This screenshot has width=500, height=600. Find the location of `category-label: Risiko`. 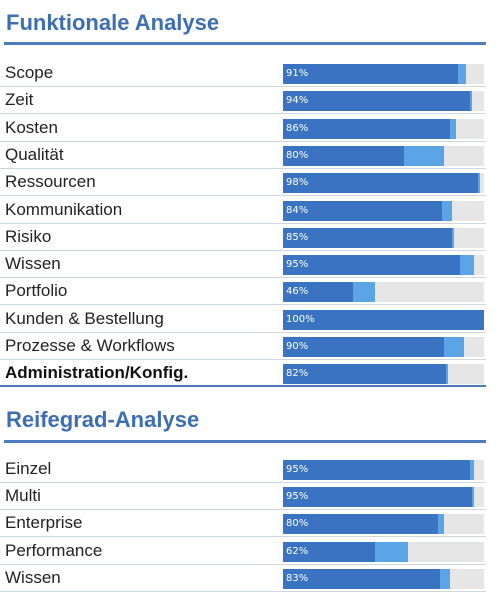

category-label: Risiko is located at coordinates (28, 236).